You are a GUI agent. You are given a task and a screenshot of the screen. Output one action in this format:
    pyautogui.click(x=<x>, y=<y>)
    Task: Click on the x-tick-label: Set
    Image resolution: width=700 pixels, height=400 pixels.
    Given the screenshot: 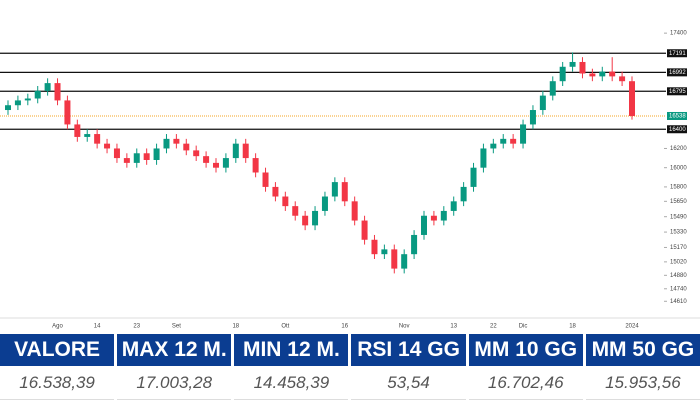 What is the action you would take?
    pyautogui.click(x=176, y=327)
    